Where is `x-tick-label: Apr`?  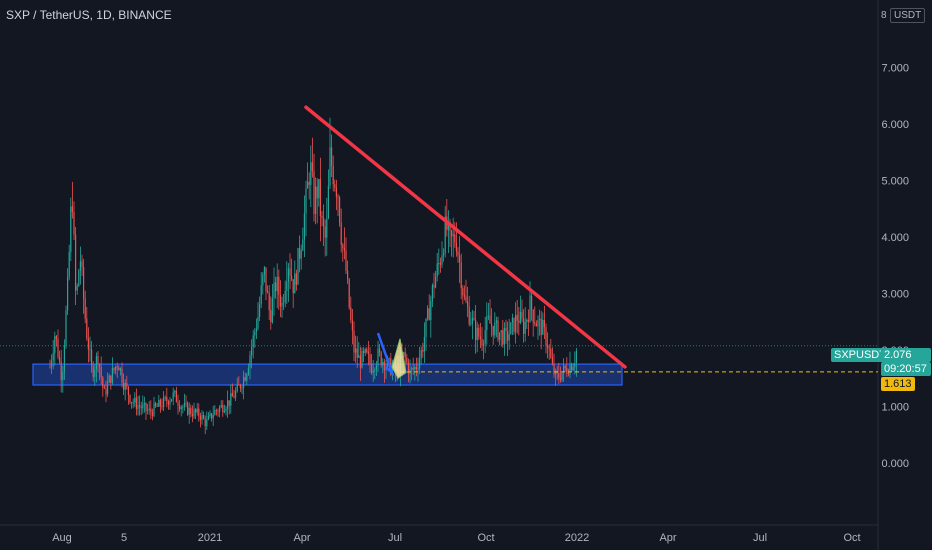 x-tick-label: Apr is located at coordinates (667, 538).